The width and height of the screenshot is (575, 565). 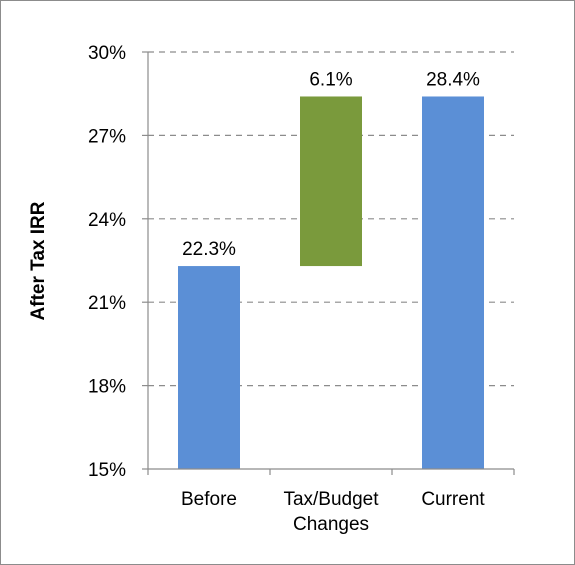 What do you see at coordinates (38, 260) in the screenshot?
I see `y-axis-label: After Tax IRR` at bounding box center [38, 260].